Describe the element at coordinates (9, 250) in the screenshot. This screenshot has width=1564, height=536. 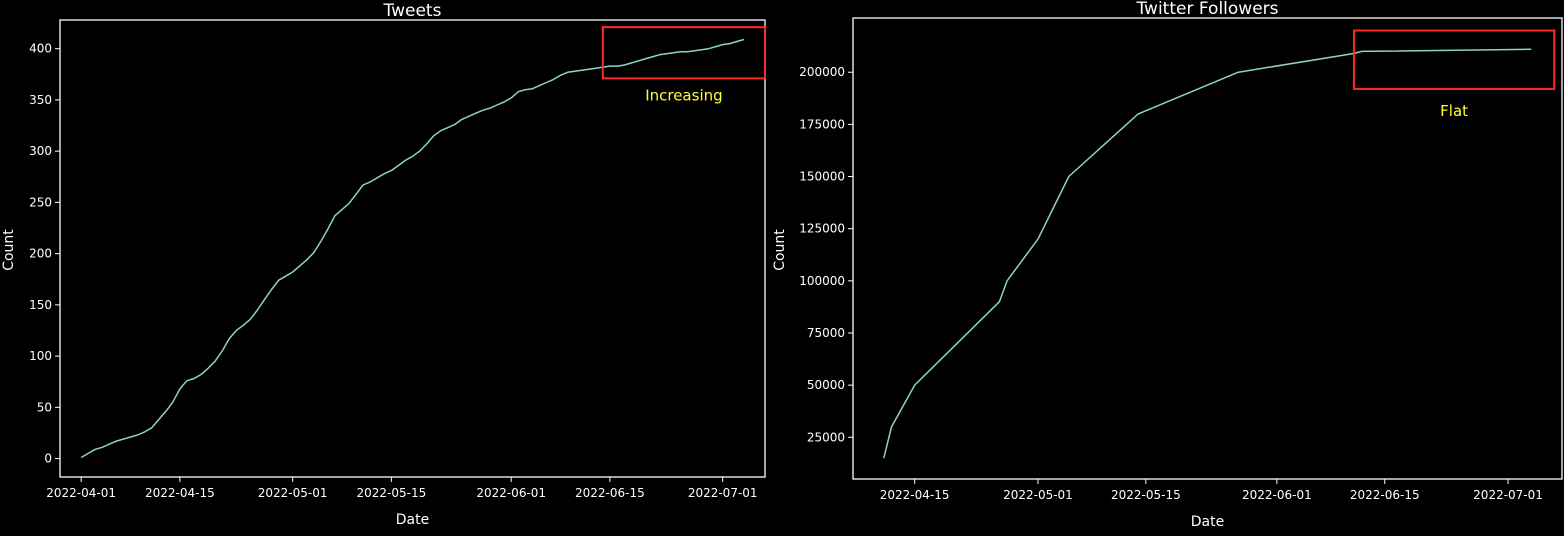
I see `tweets-y-axis-title: Count` at that location.